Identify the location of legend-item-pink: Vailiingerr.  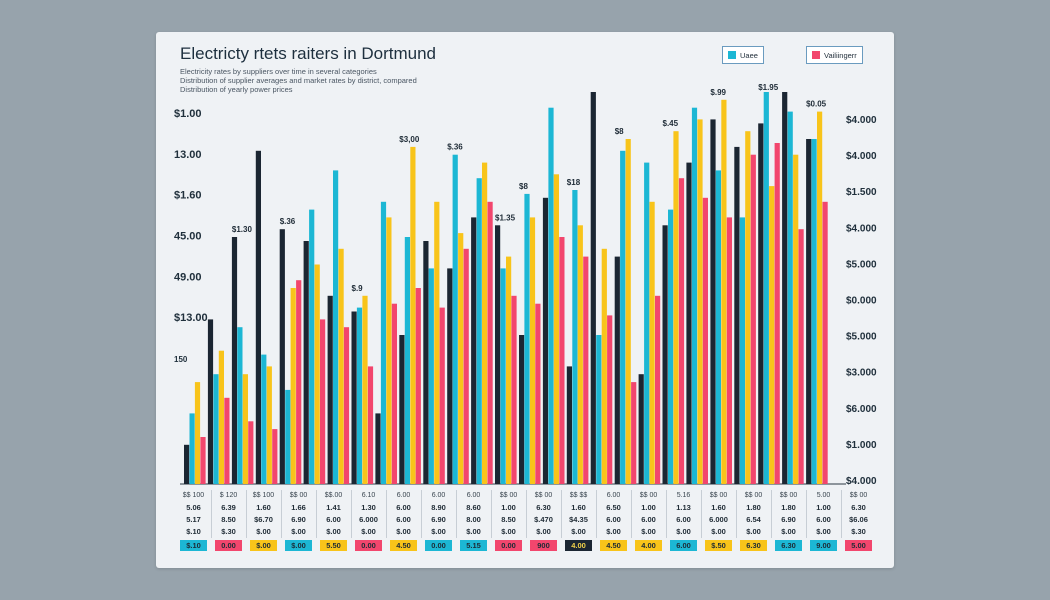
(834, 55).